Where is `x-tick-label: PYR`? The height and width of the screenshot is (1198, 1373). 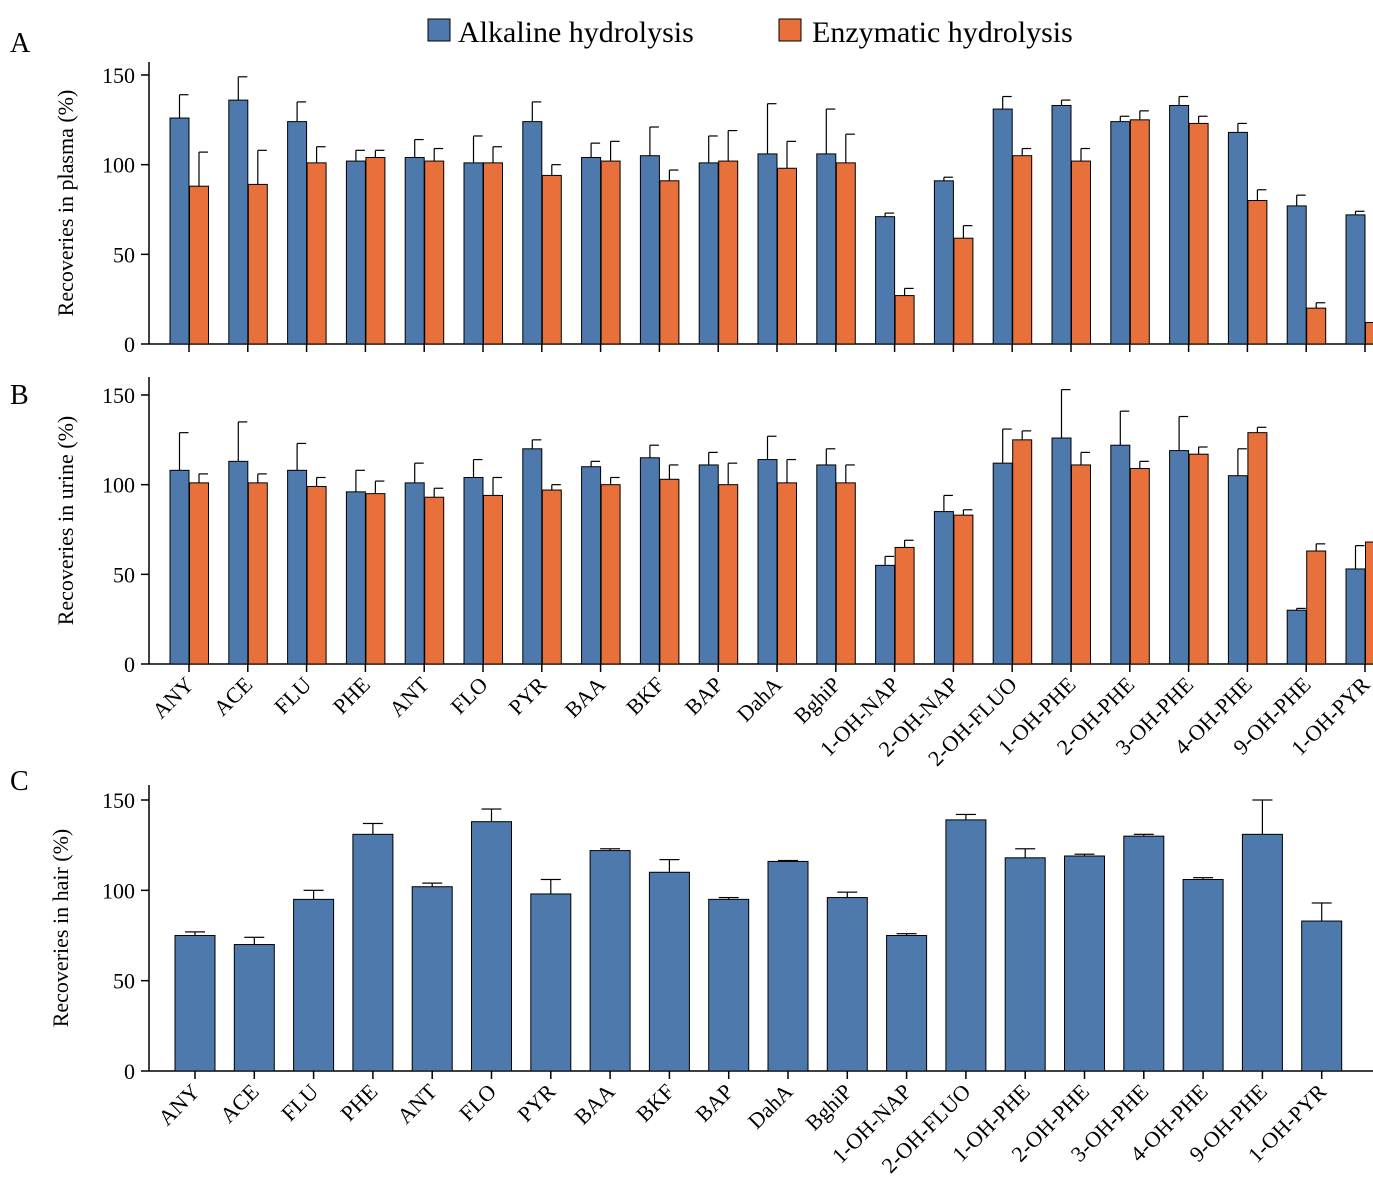 x-tick-label: PYR is located at coordinates (527, 696).